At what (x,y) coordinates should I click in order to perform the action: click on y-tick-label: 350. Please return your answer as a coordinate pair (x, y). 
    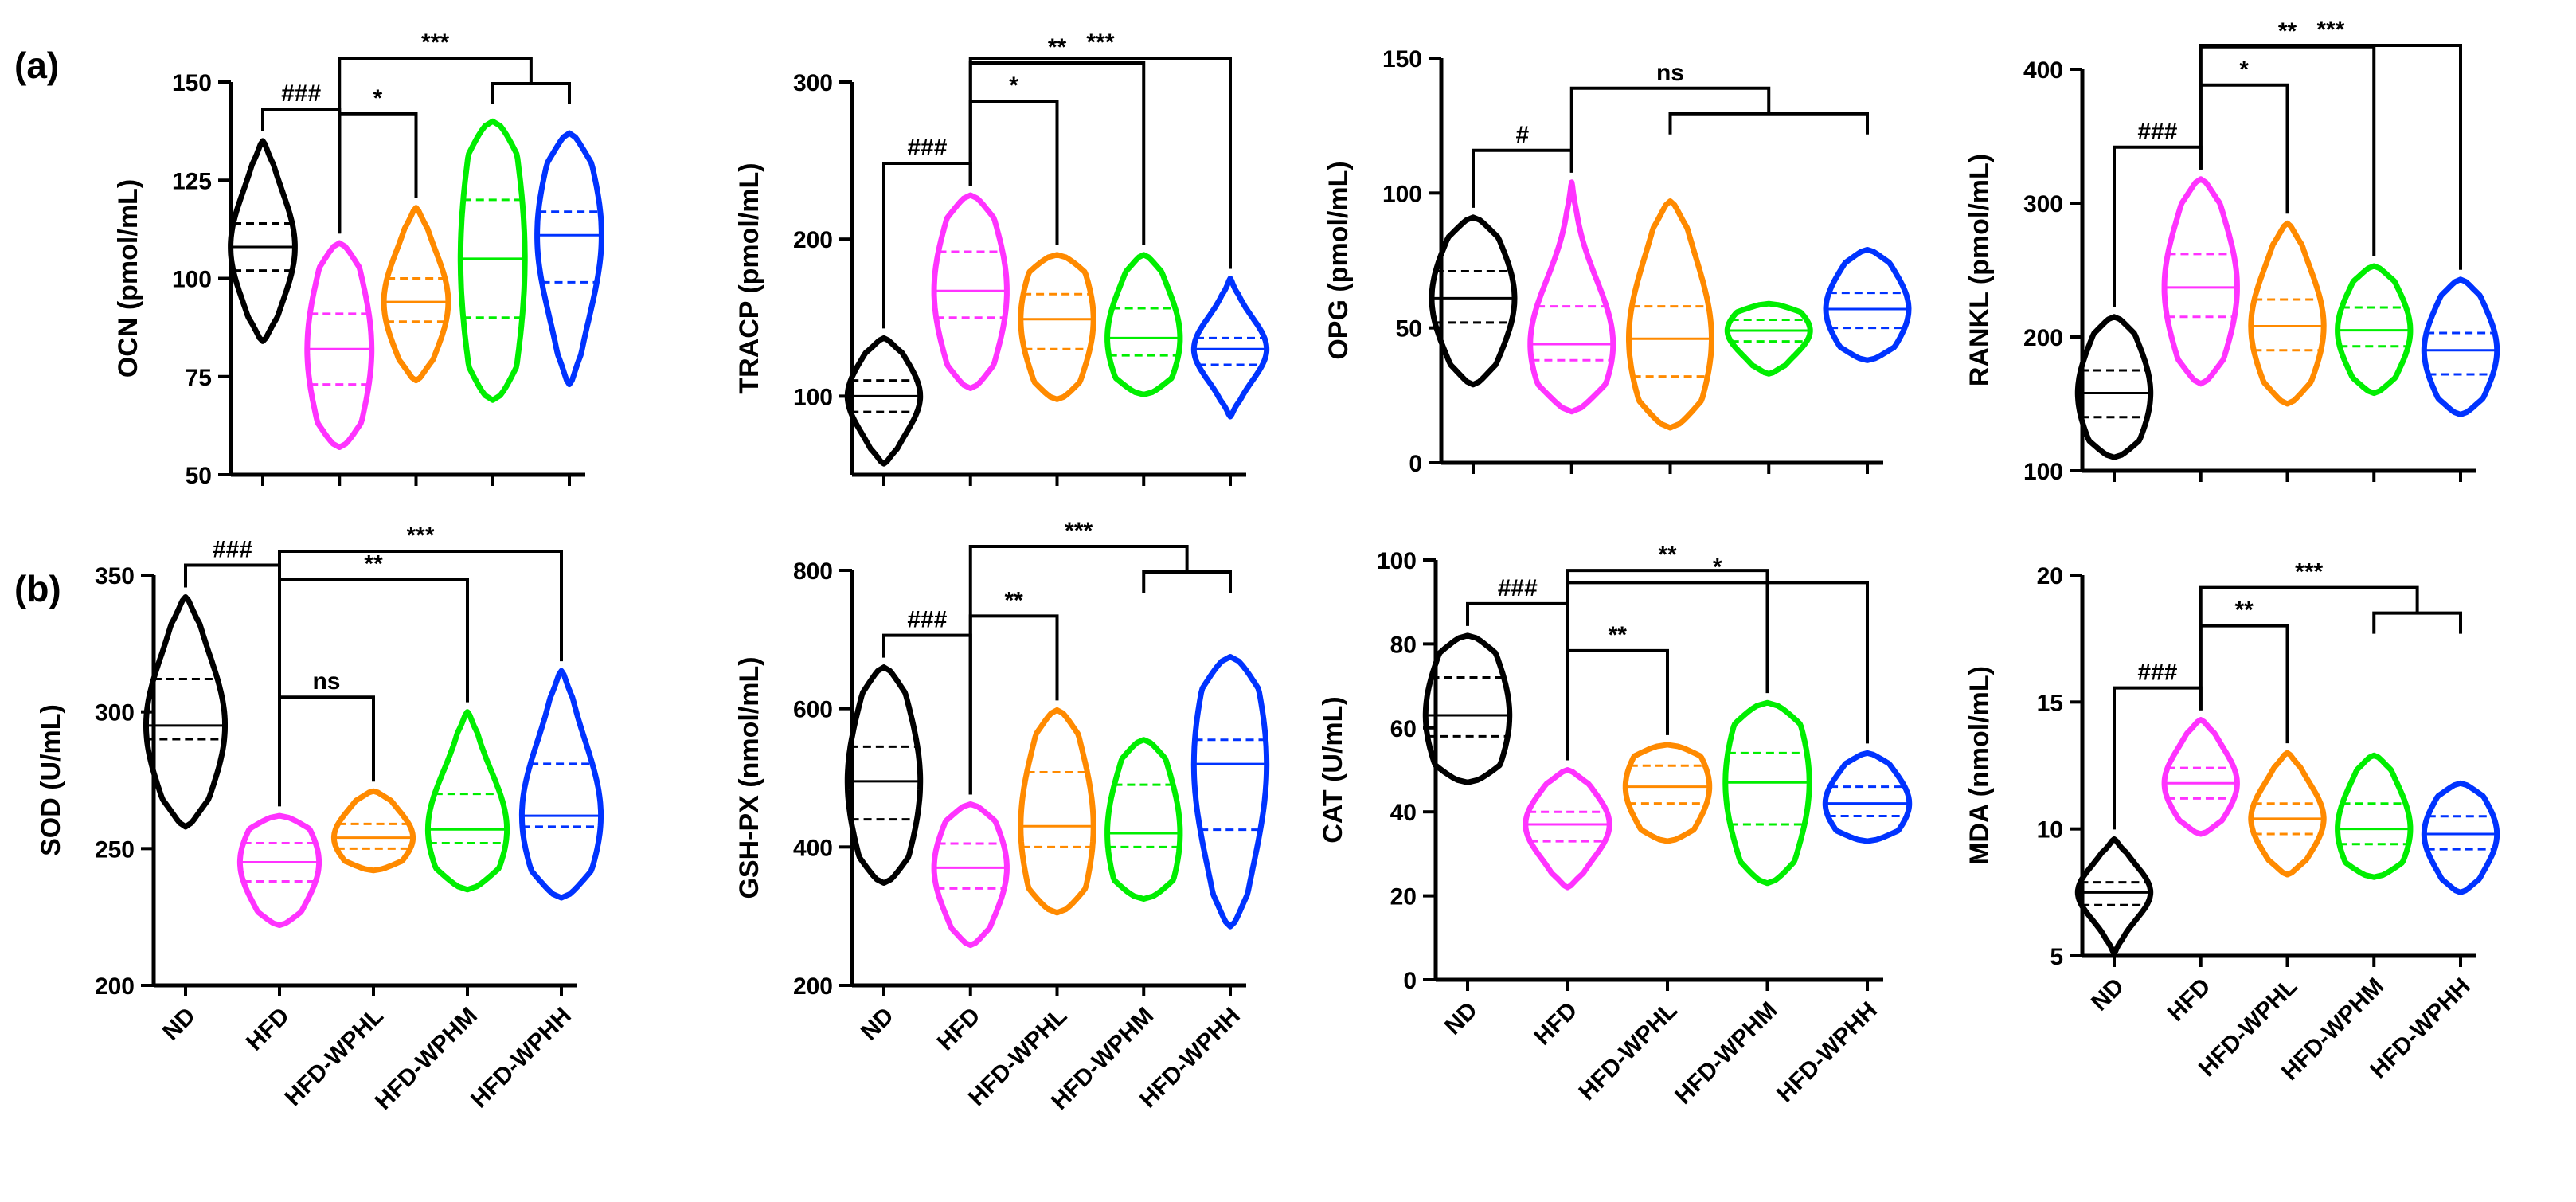
    Looking at the image, I should click on (115, 576).